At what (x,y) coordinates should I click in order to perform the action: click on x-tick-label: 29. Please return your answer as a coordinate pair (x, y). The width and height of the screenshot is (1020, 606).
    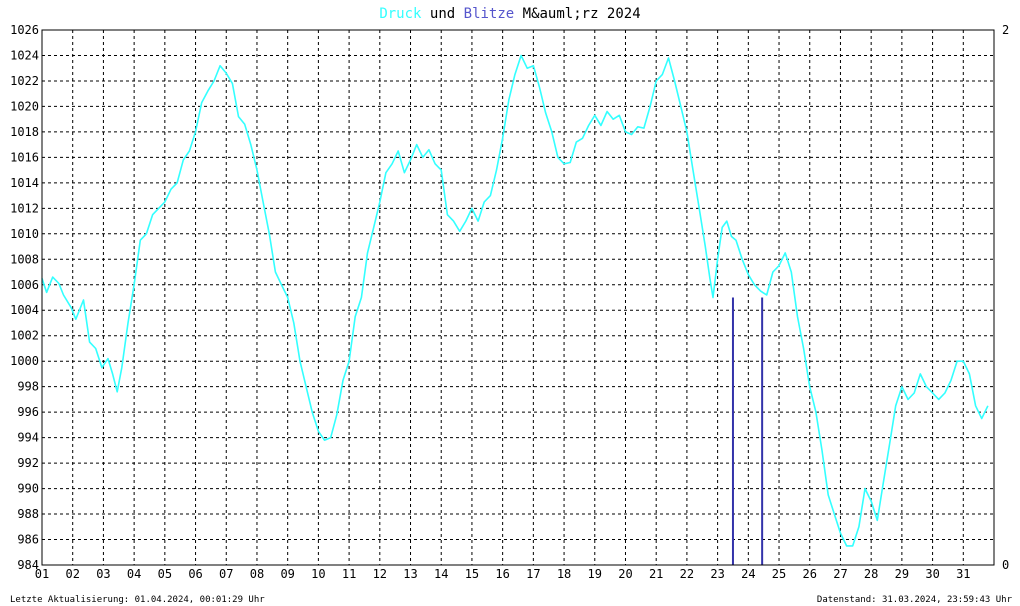
    Looking at the image, I should click on (902, 574).